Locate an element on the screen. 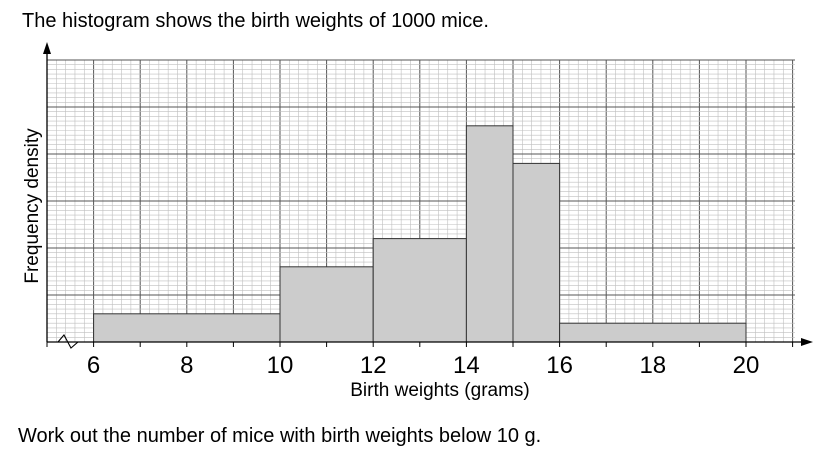 The image size is (828, 471). x-tick-label: 12 is located at coordinates (373, 365).